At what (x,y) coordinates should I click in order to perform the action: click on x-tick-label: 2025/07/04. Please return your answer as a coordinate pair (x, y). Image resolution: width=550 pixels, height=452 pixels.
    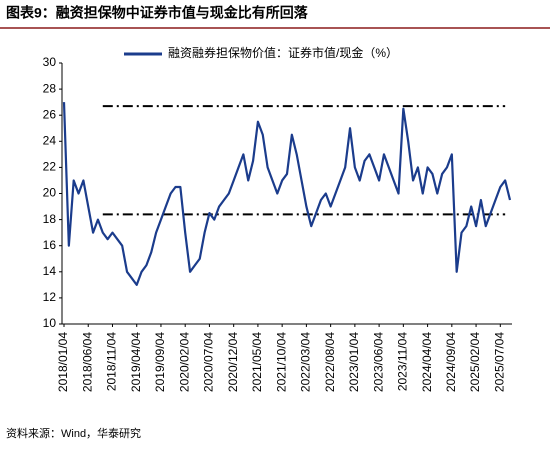
    Looking at the image, I should click on (499, 362).